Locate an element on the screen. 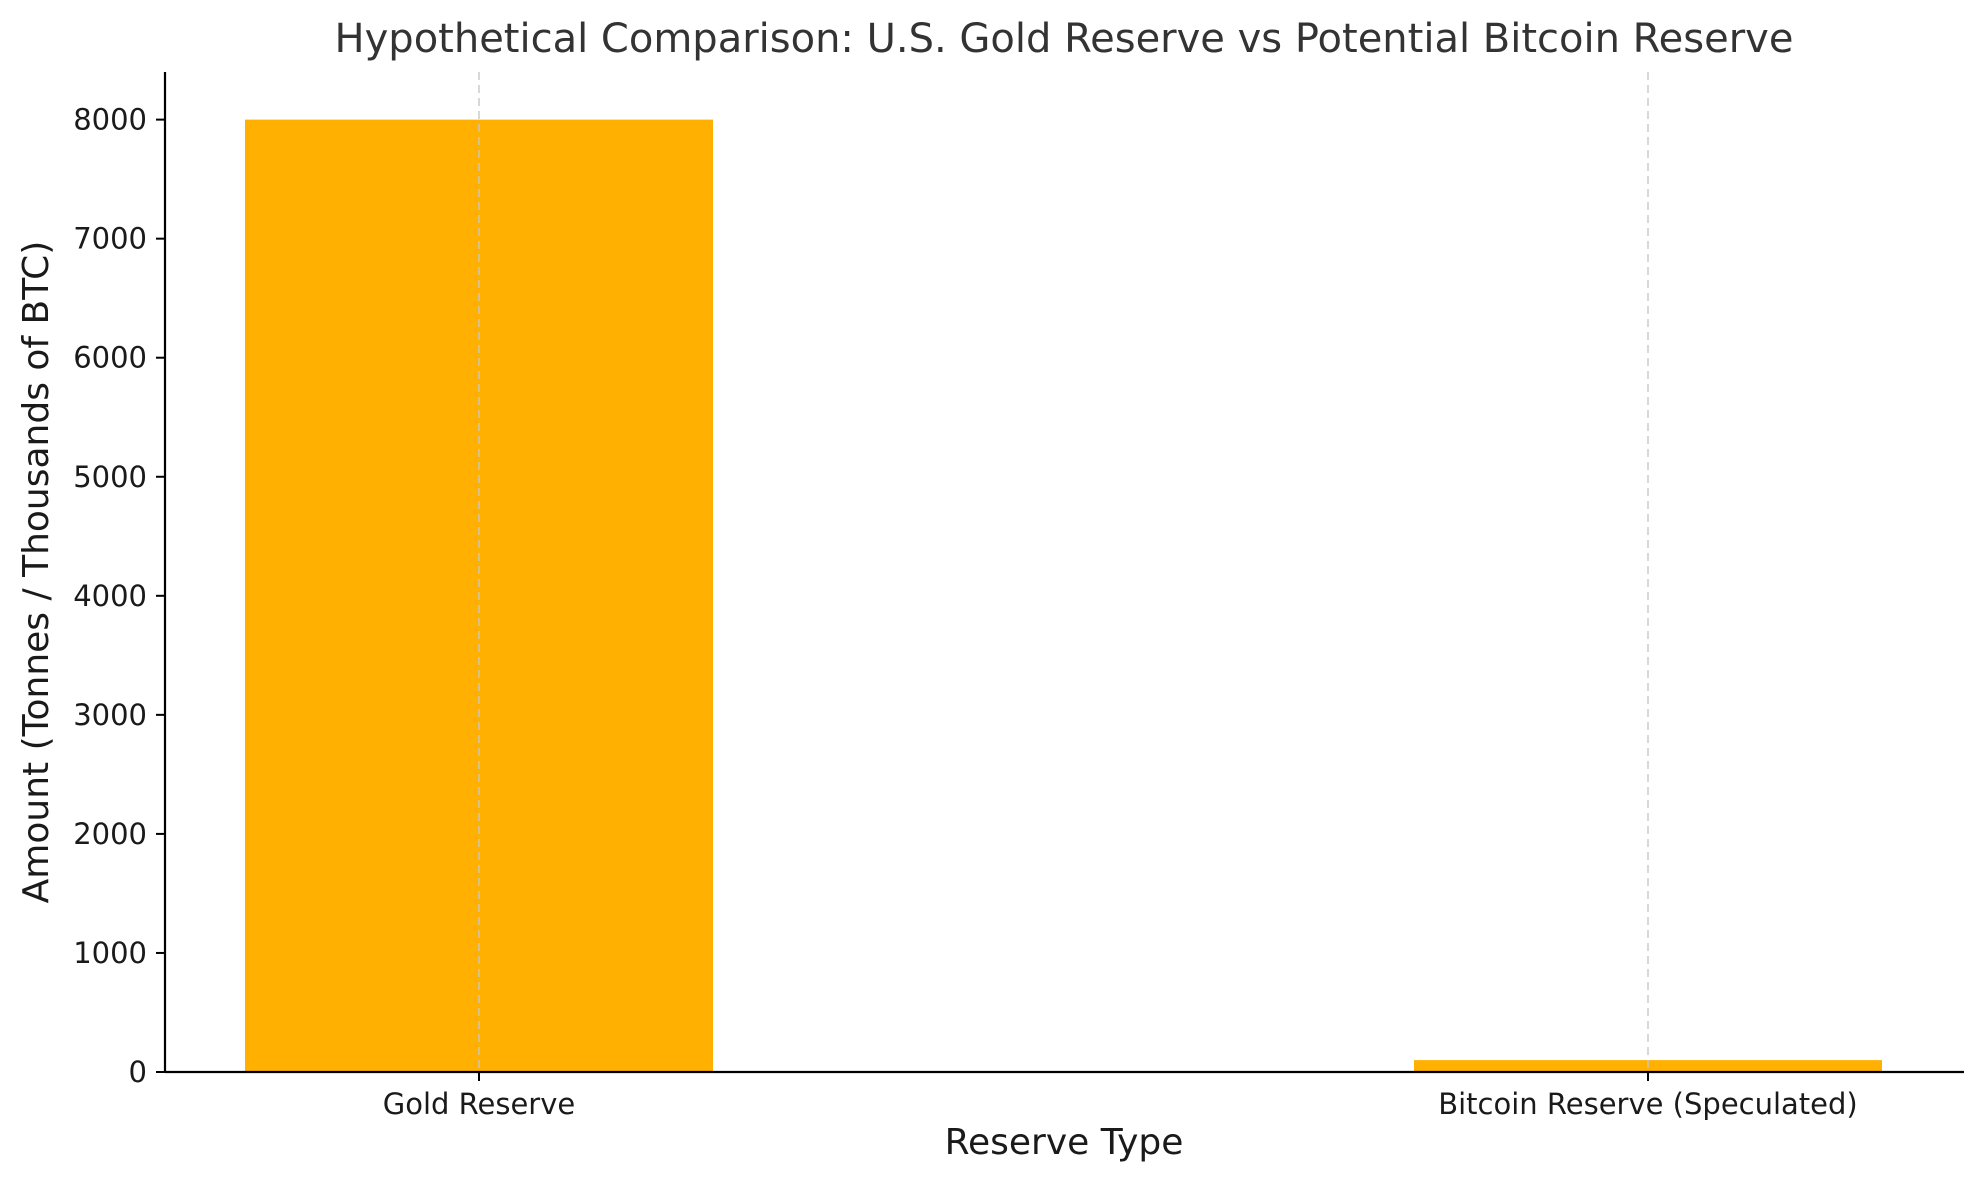 The height and width of the screenshot is (1180, 1979). x-tick-label: Bitcoin Reserve (Speculated) is located at coordinates (1648, 1104).